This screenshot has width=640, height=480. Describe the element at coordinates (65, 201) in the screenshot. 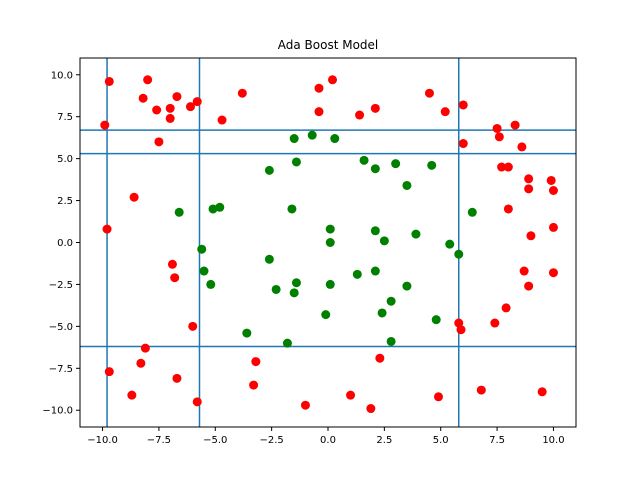

I see `y-tick-label: 2.5` at that location.